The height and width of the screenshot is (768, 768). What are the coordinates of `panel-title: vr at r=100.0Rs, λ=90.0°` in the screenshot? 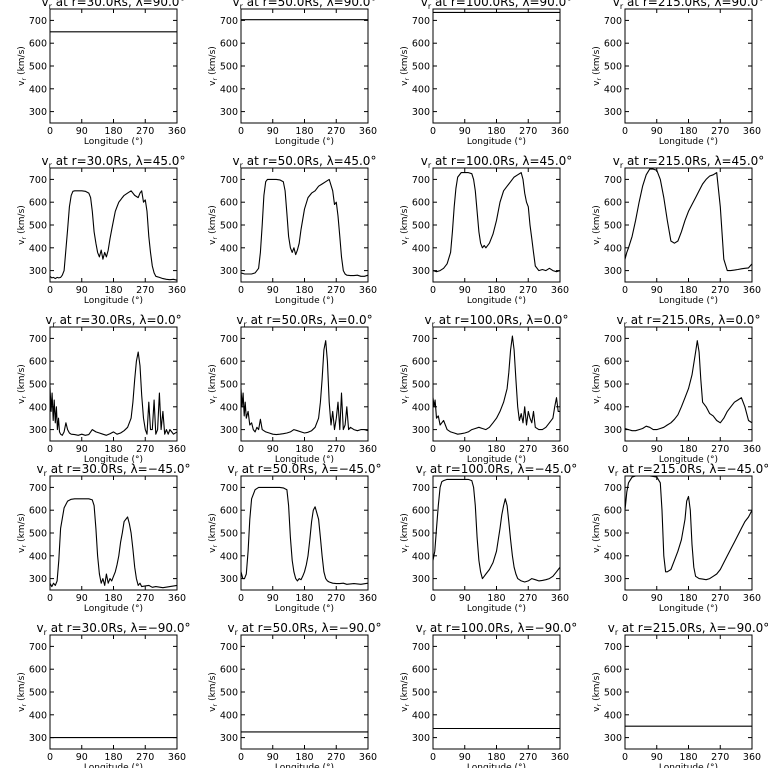 It's located at (497, 5).